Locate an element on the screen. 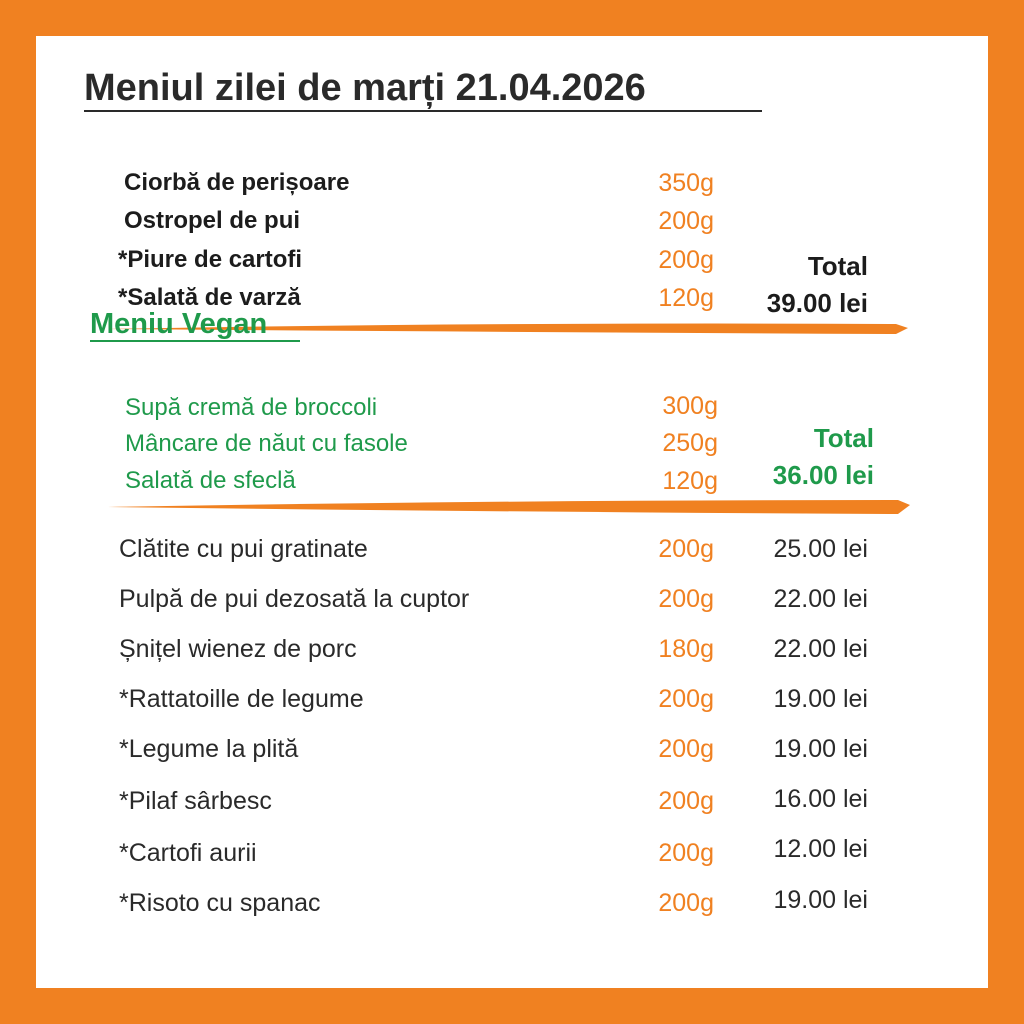  dish-name: *Risoto cu spanac is located at coordinates (220, 903).